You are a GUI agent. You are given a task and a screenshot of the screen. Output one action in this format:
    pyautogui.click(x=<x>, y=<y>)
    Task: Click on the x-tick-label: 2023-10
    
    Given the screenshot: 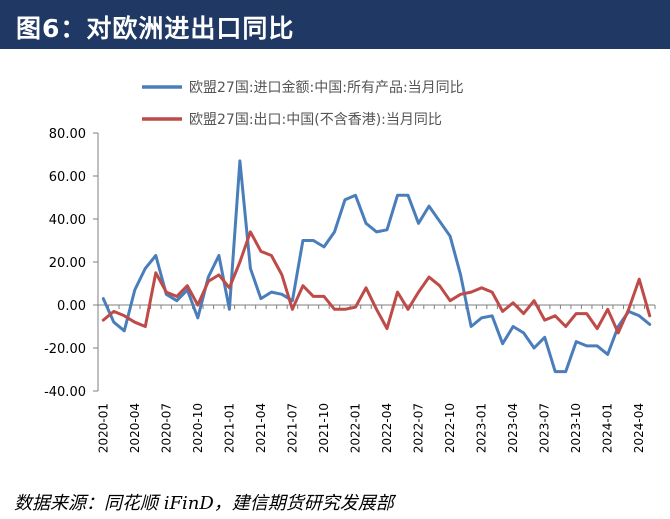 What is the action you would take?
    pyautogui.click(x=576, y=428)
    